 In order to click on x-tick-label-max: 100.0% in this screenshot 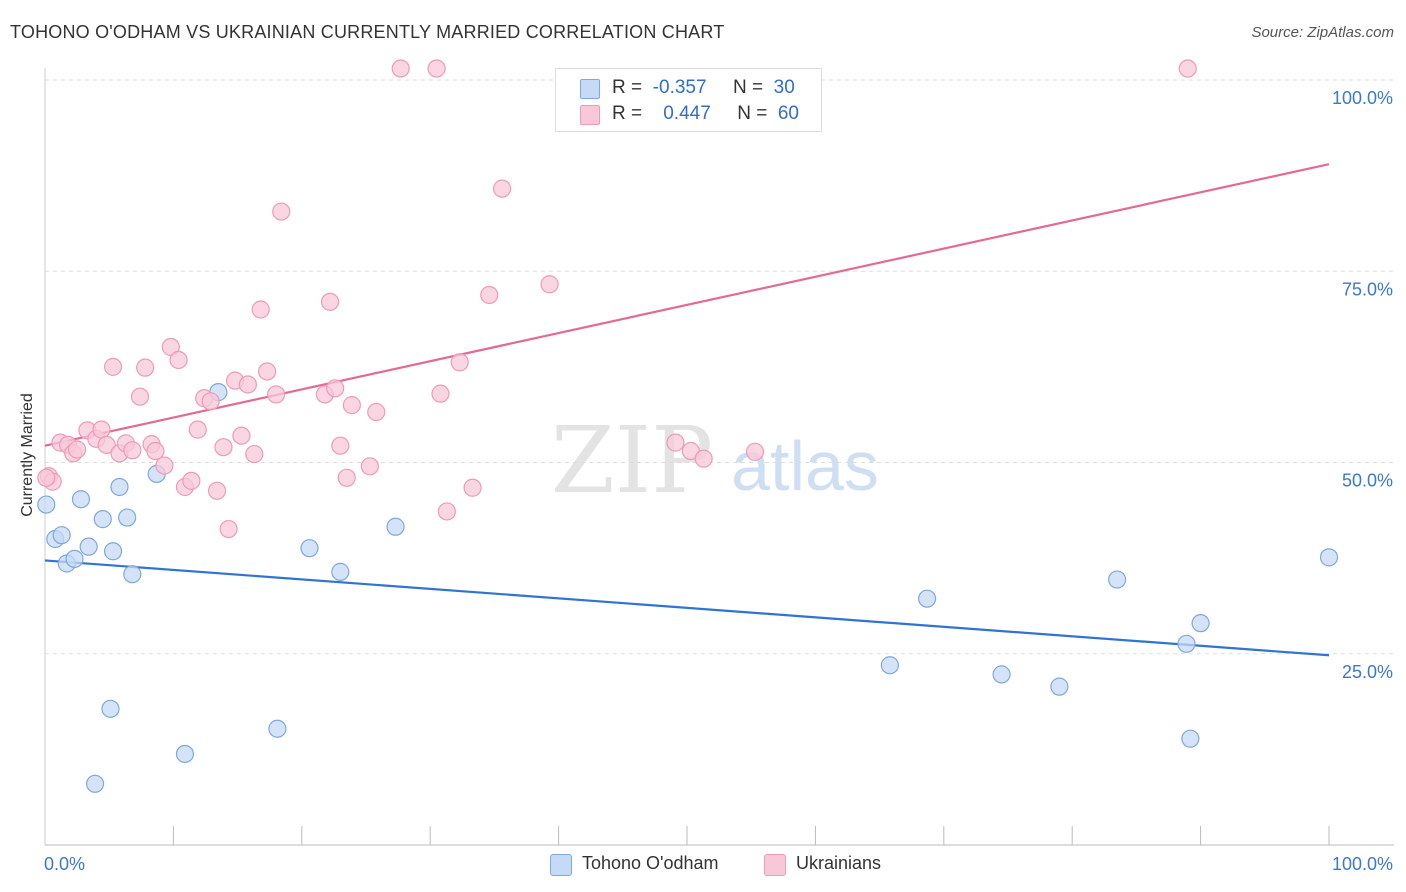, I will do `click(1362, 864)`.